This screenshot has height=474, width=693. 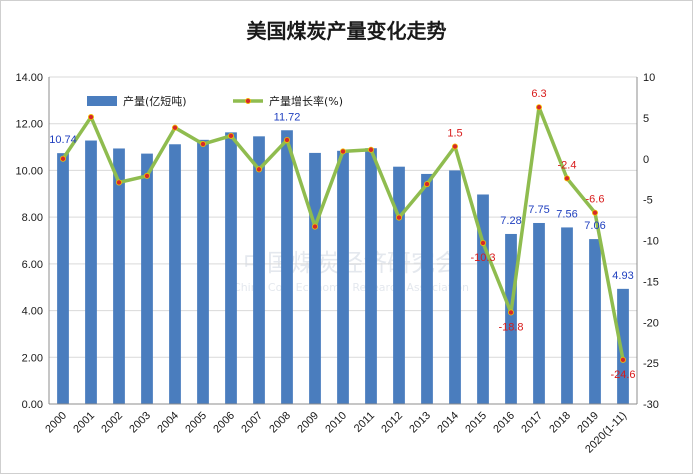 What do you see at coordinates (649, 78) in the screenshot?
I see `y-right-tick-label: 10` at bounding box center [649, 78].